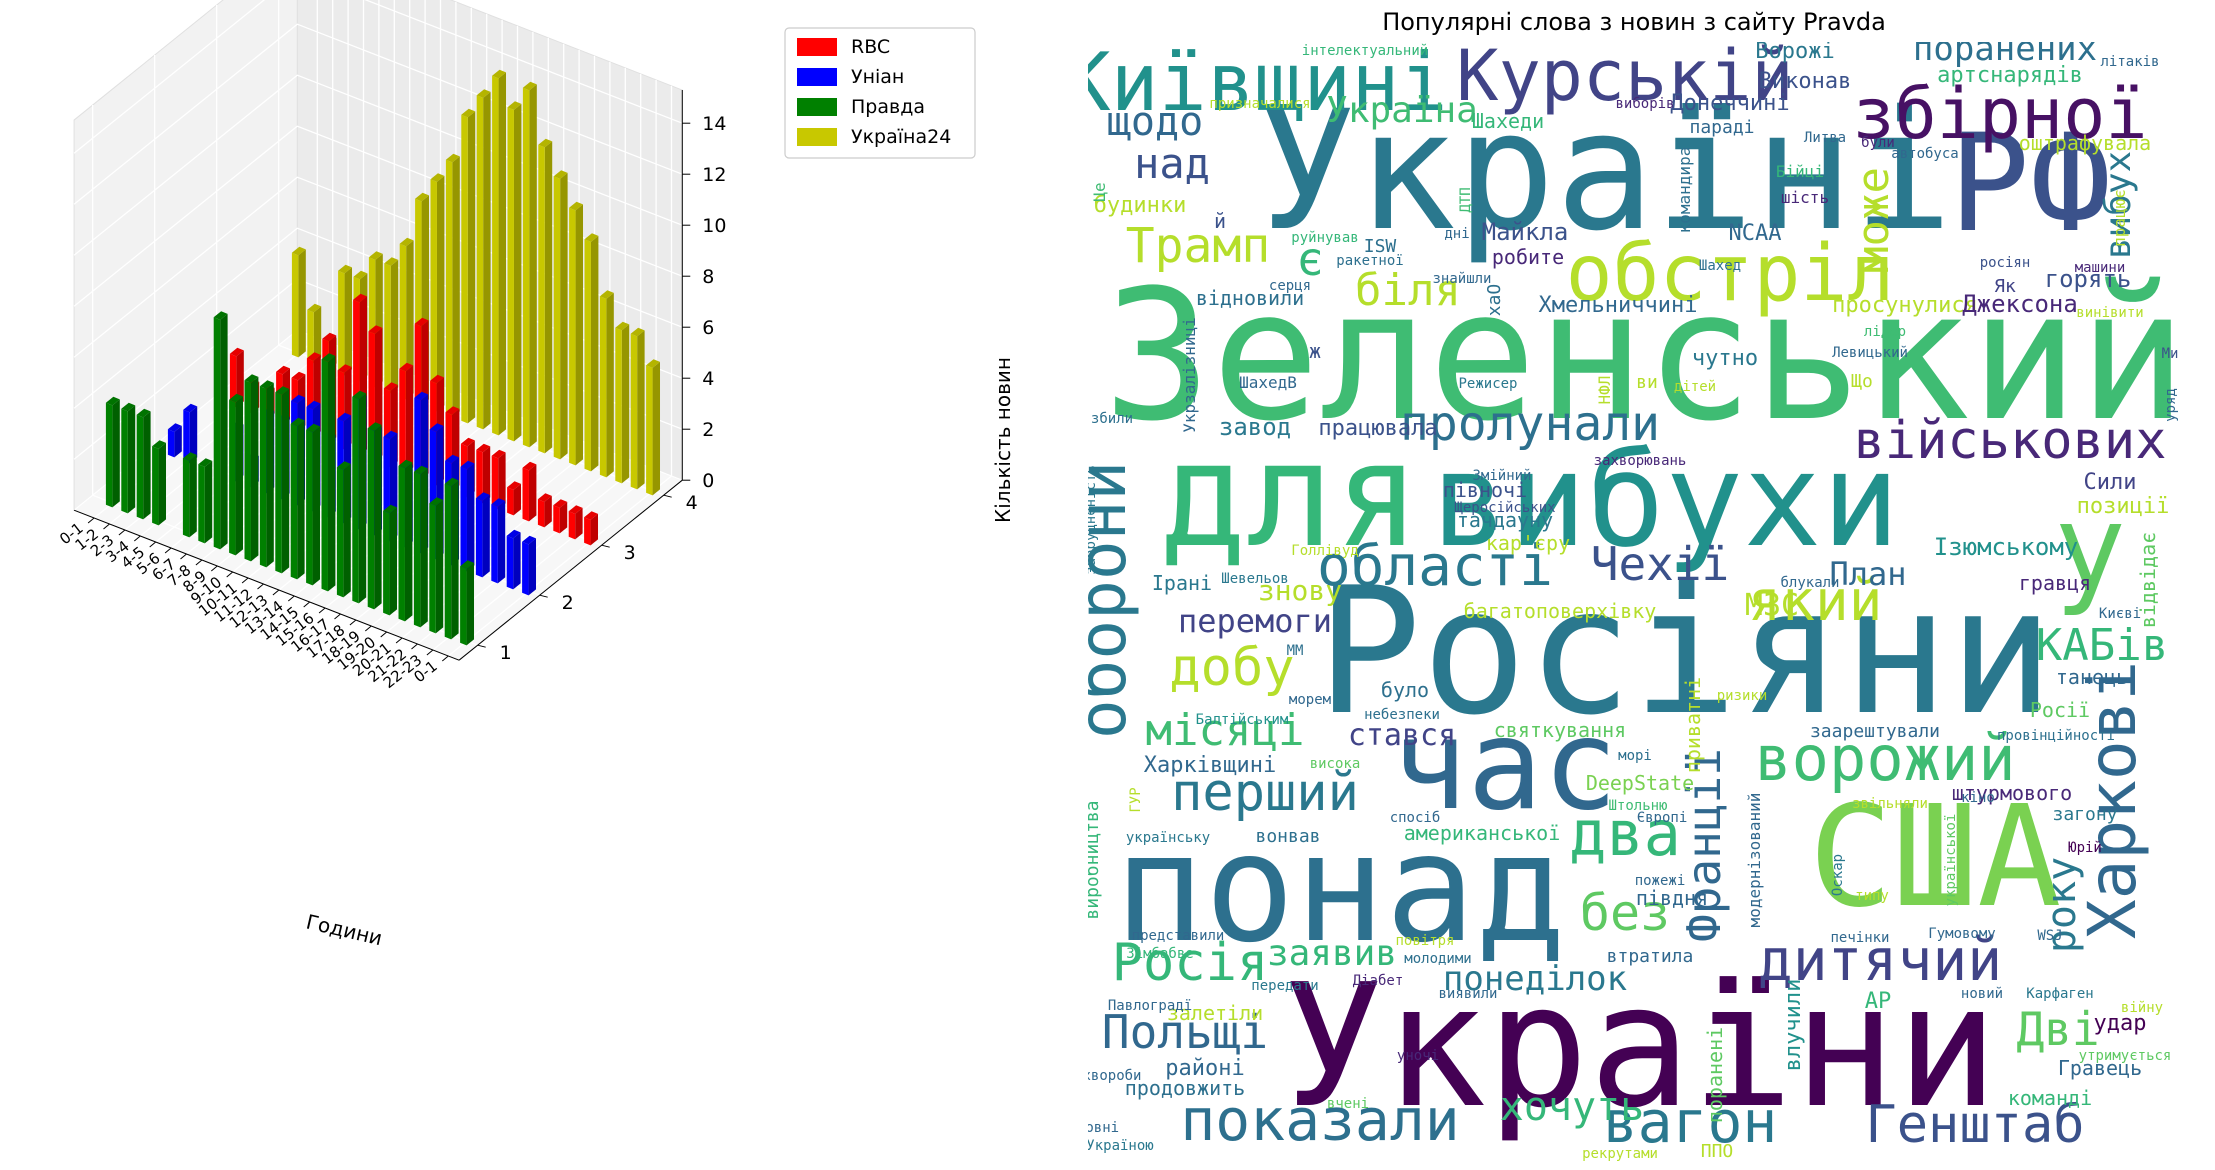  What do you see at coordinates (1319, 1120) in the screenshot?
I see `wordcloud-word: показали` at bounding box center [1319, 1120].